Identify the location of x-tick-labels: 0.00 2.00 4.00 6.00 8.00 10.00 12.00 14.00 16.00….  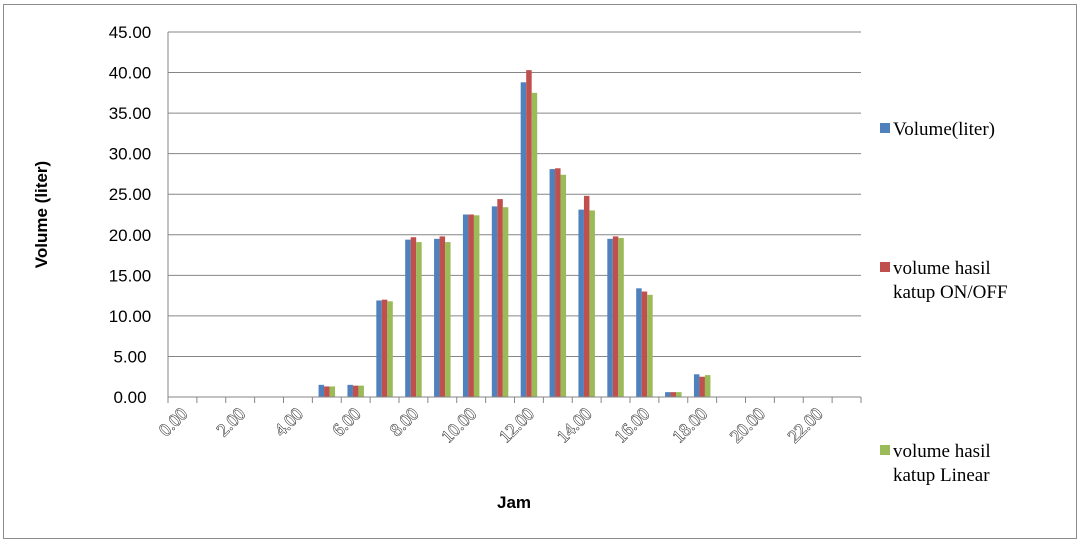
(491, 425).